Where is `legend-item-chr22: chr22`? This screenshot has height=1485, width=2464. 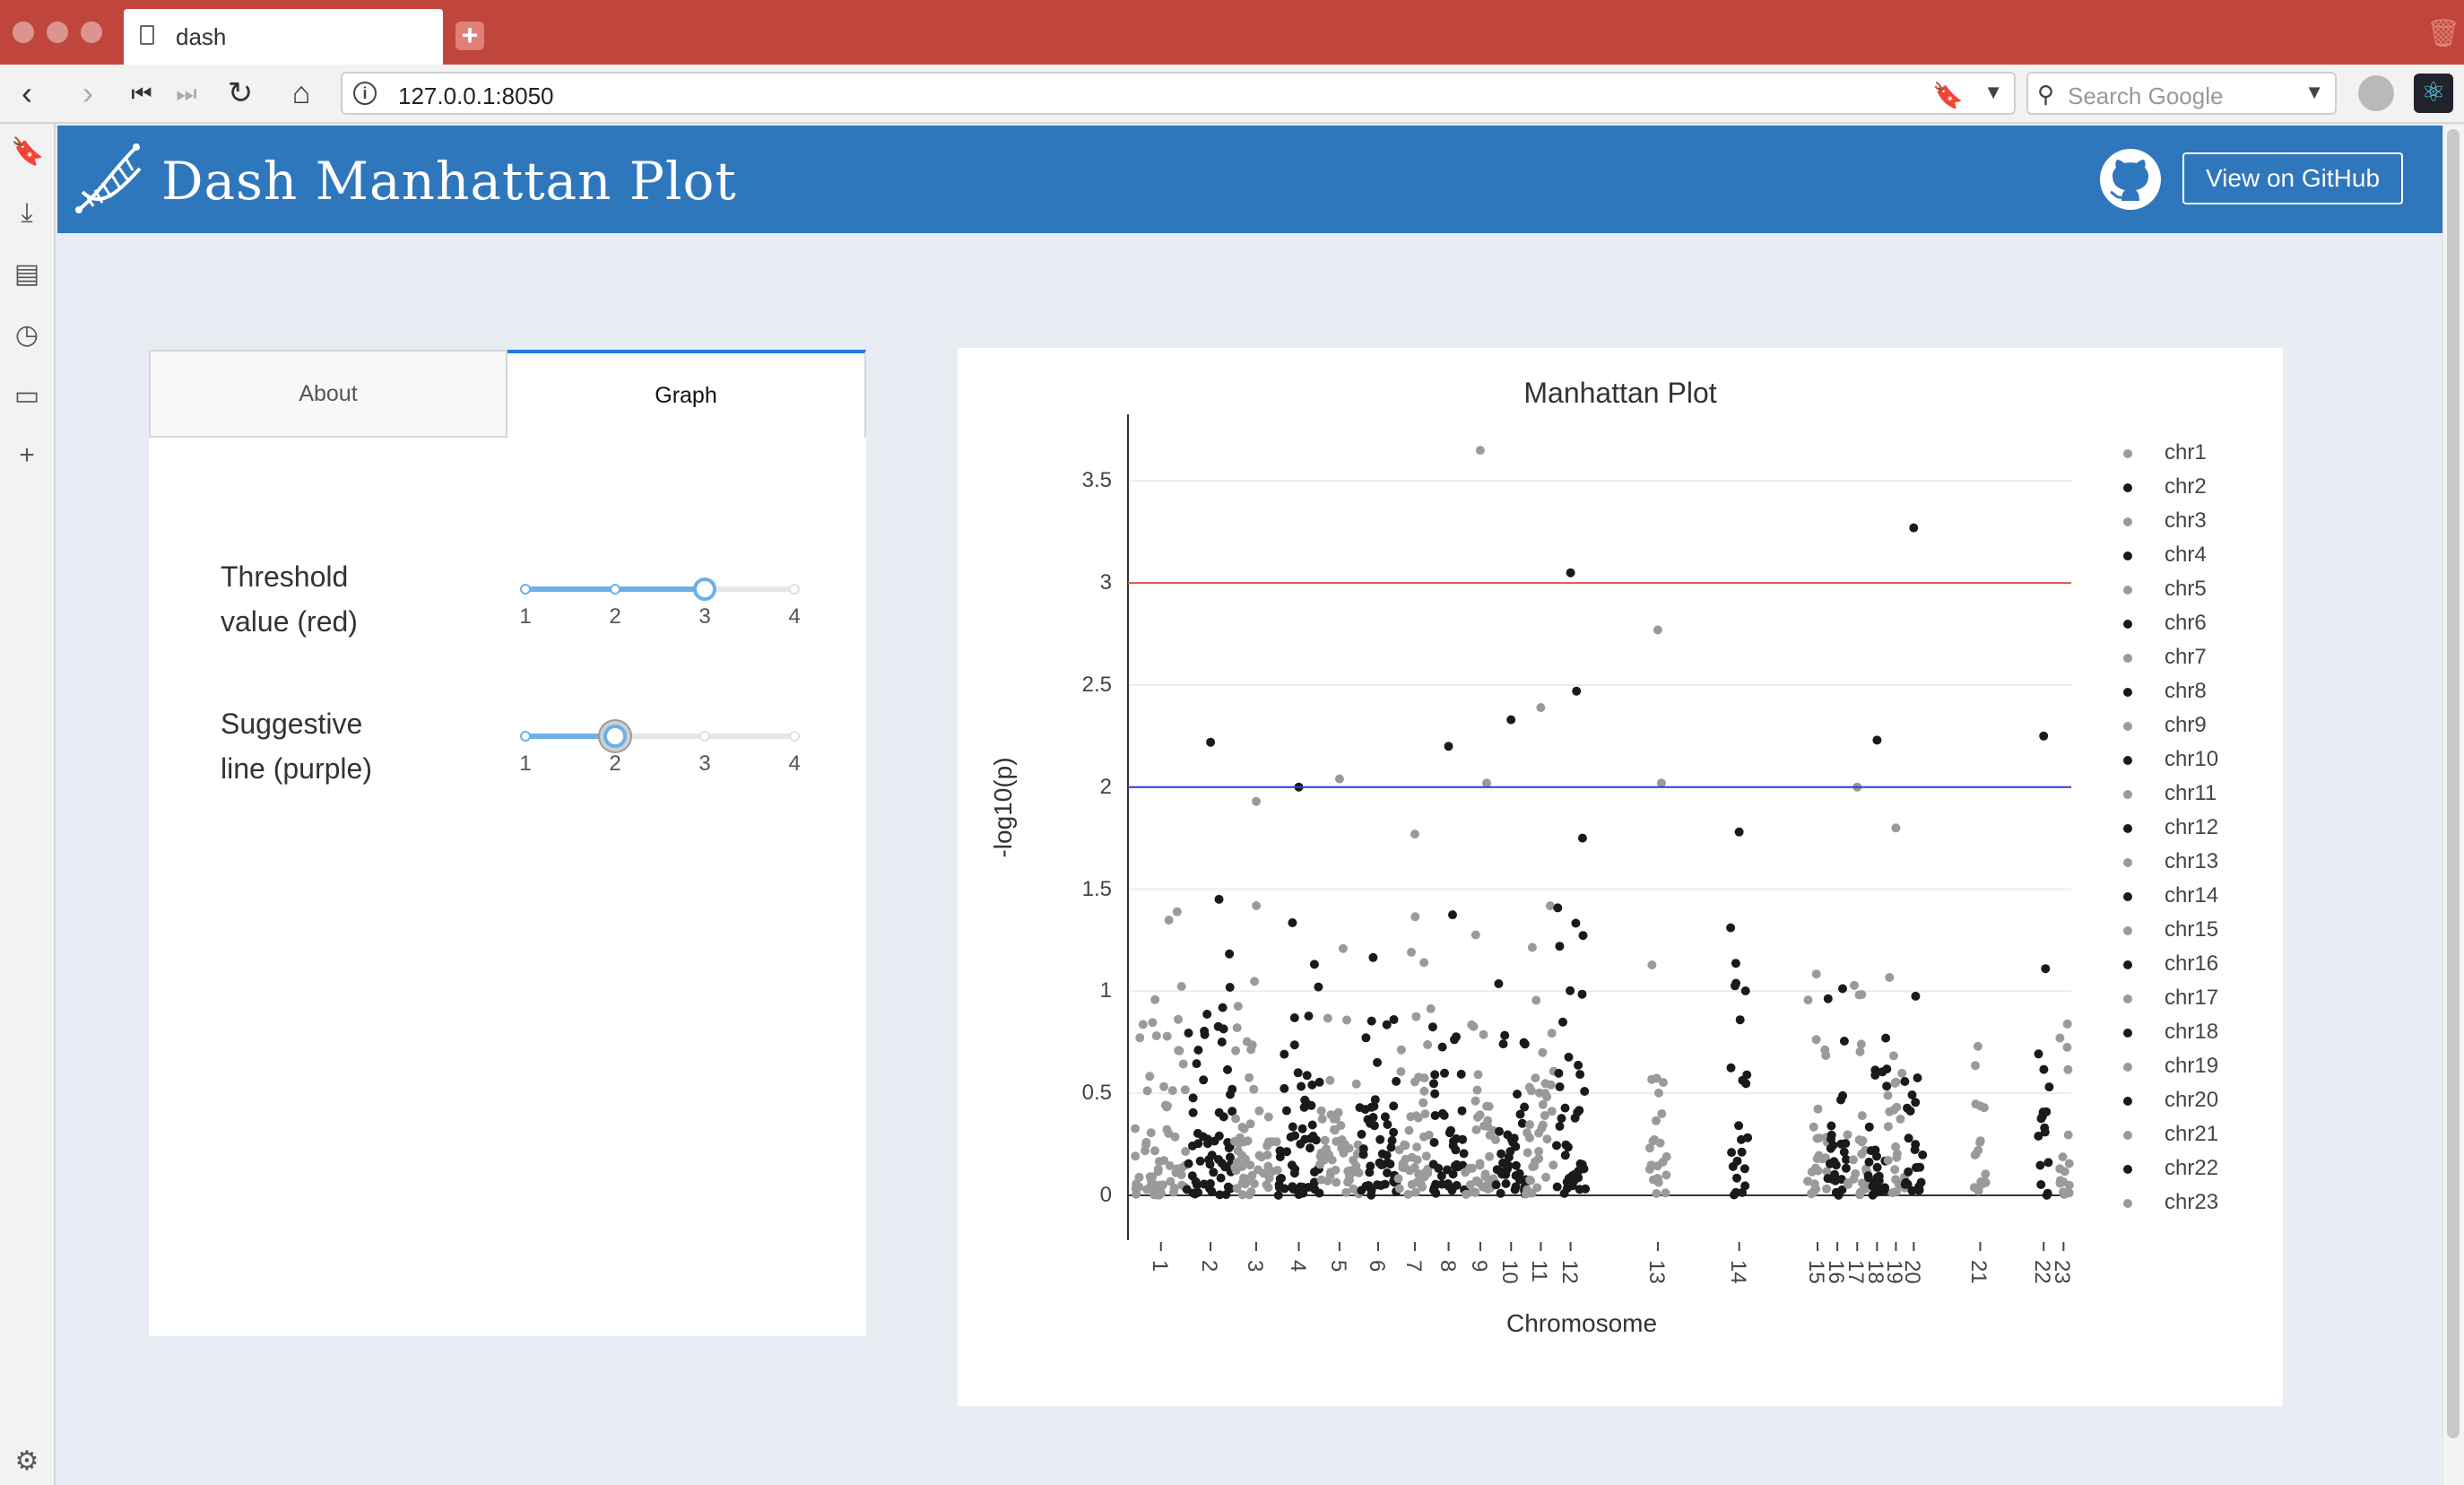
legend-item-chr22: chr22 is located at coordinates (2192, 1168).